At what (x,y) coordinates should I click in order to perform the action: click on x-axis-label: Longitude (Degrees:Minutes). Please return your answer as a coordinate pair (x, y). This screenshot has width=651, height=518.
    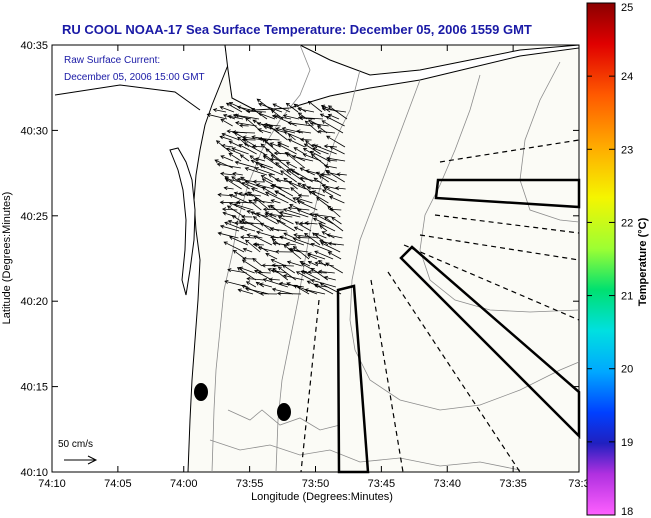
    Looking at the image, I should click on (322, 497).